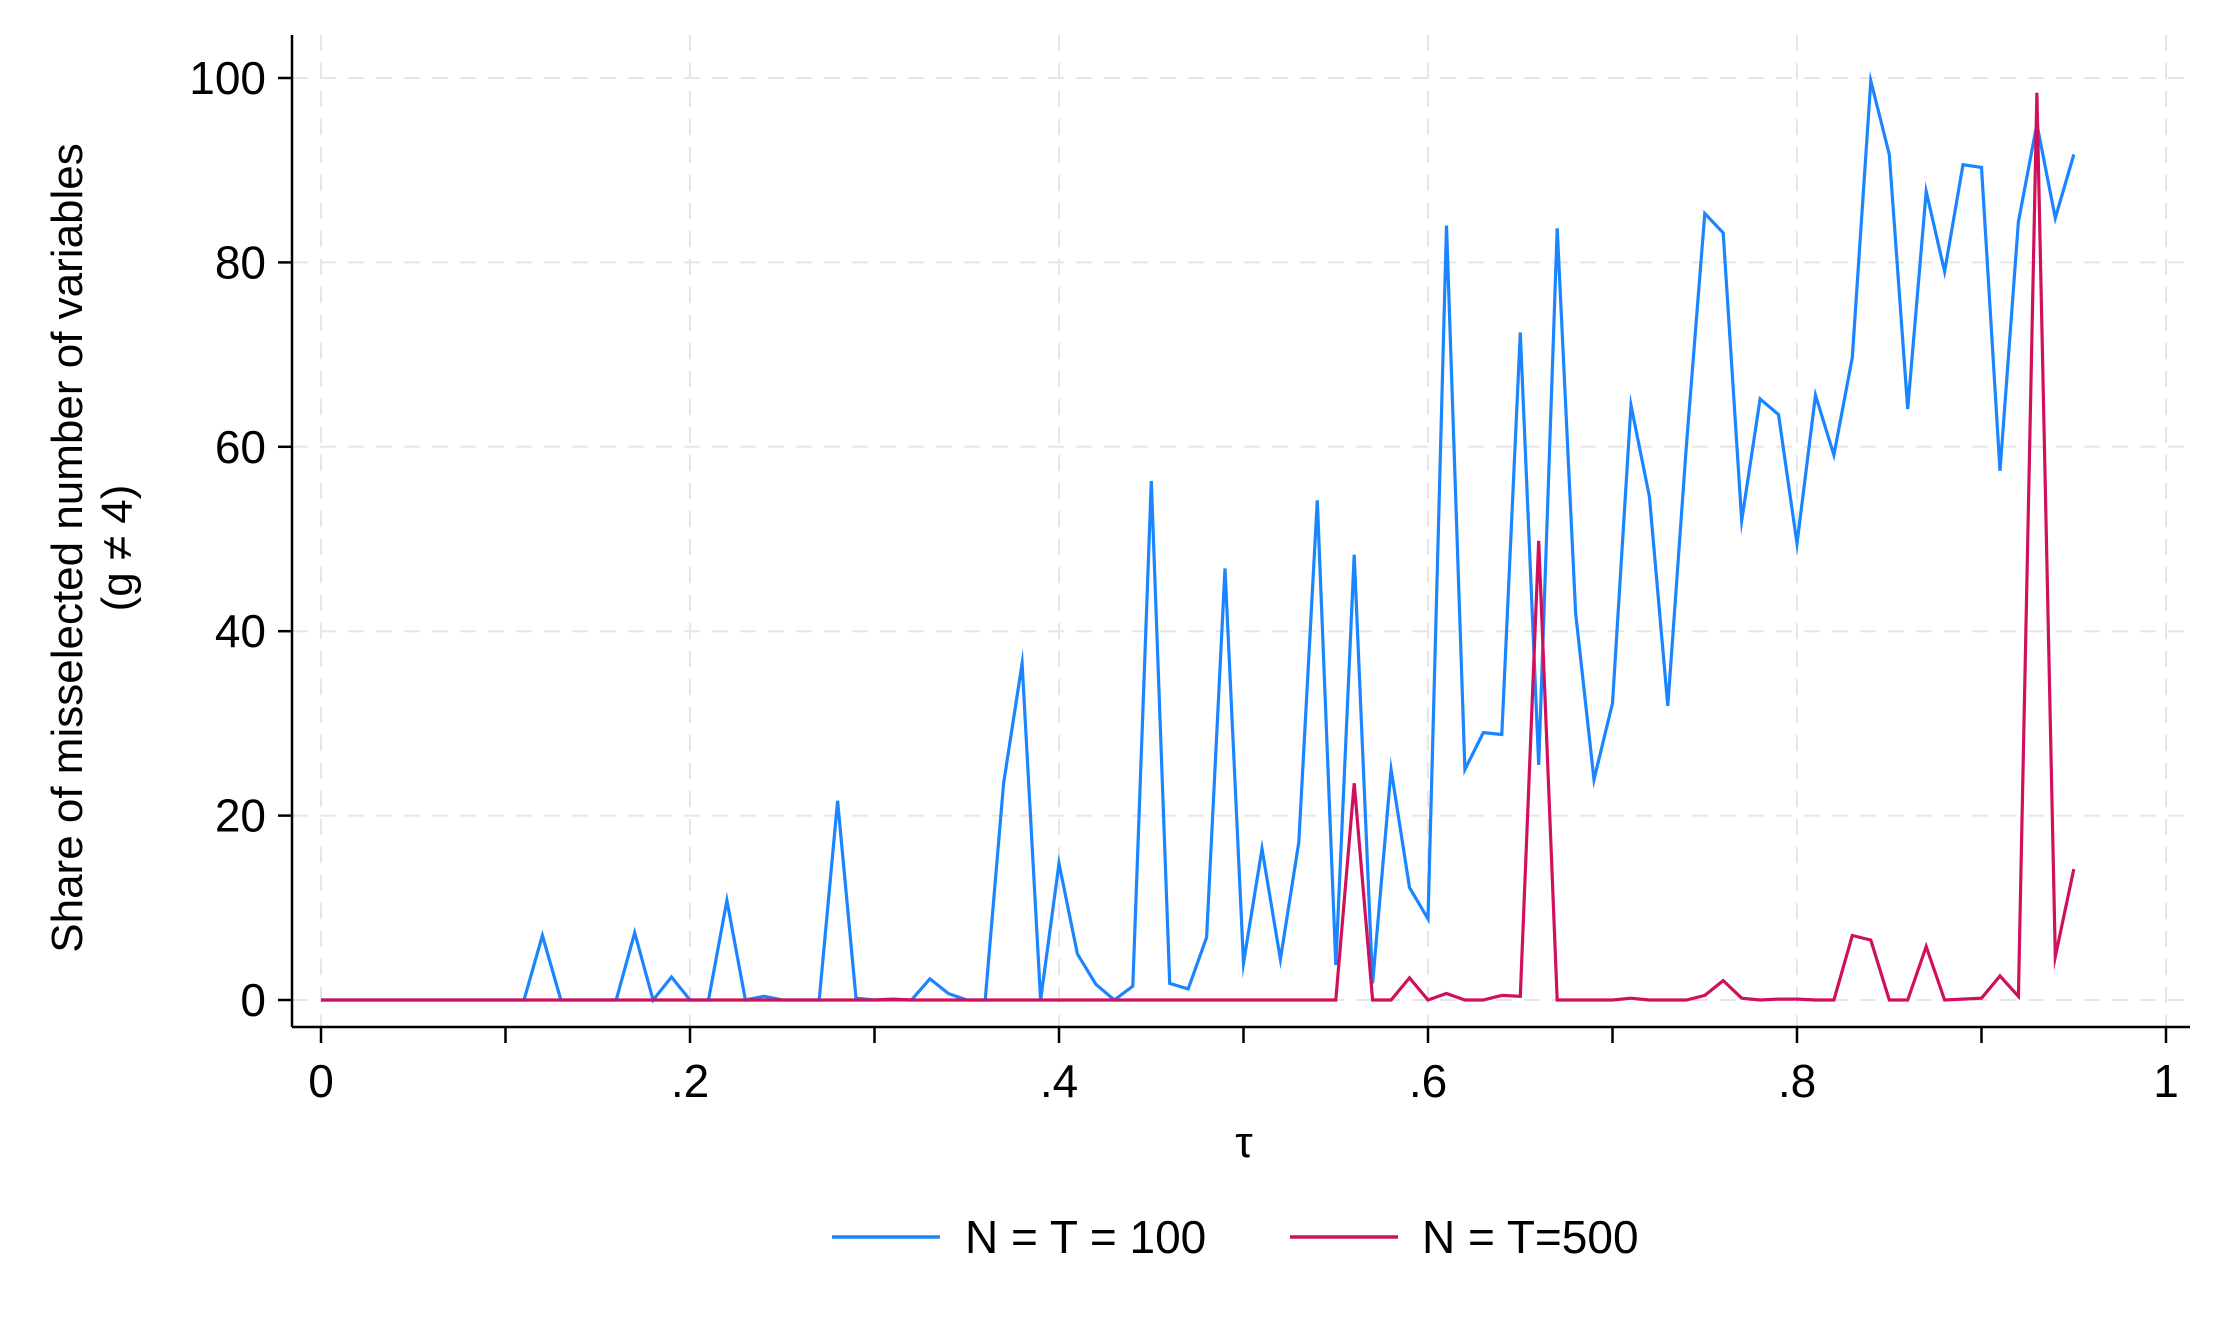 The height and width of the screenshot is (1332, 2220). I want to click on x-tick-label: .2, so click(690, 1081).